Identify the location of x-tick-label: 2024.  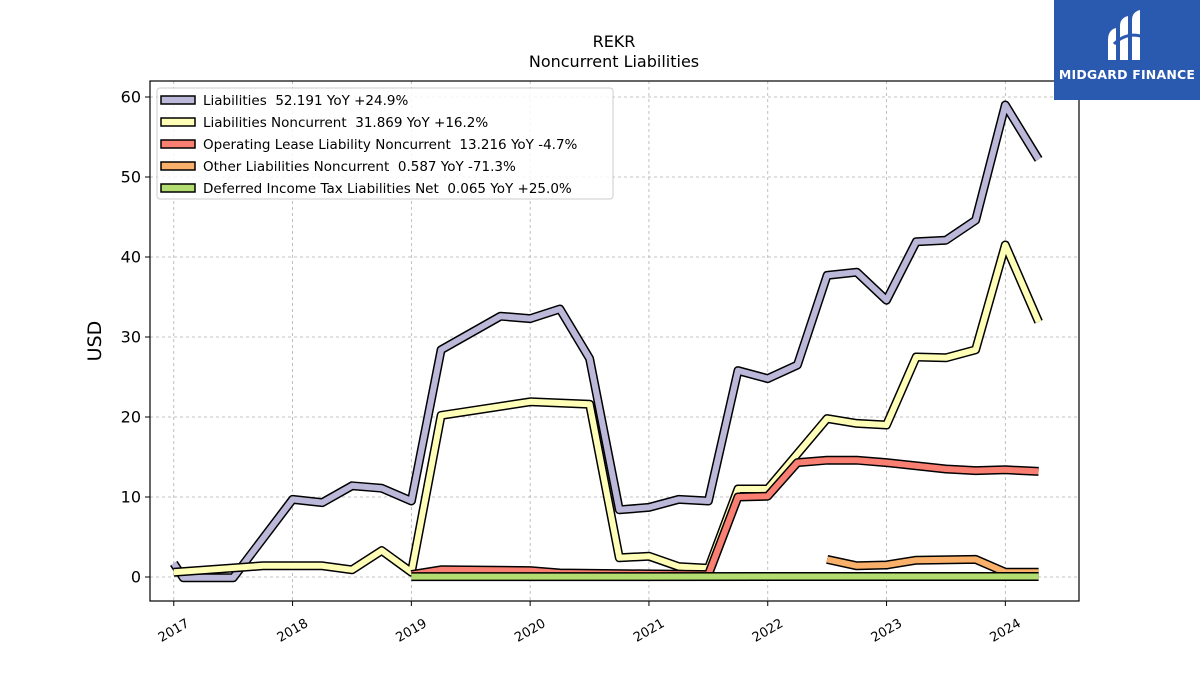
(1006, 631).